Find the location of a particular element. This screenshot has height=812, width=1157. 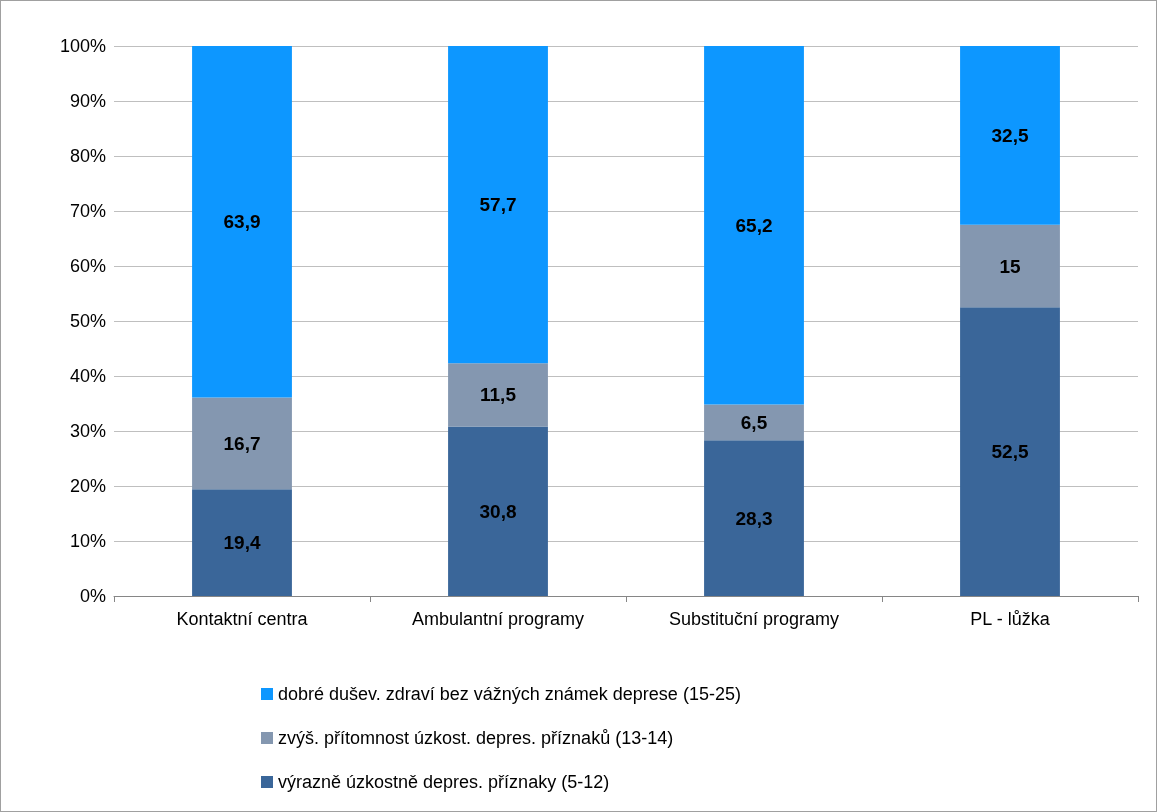

y-tick-label: 100% is located at coordinates (82, 46).